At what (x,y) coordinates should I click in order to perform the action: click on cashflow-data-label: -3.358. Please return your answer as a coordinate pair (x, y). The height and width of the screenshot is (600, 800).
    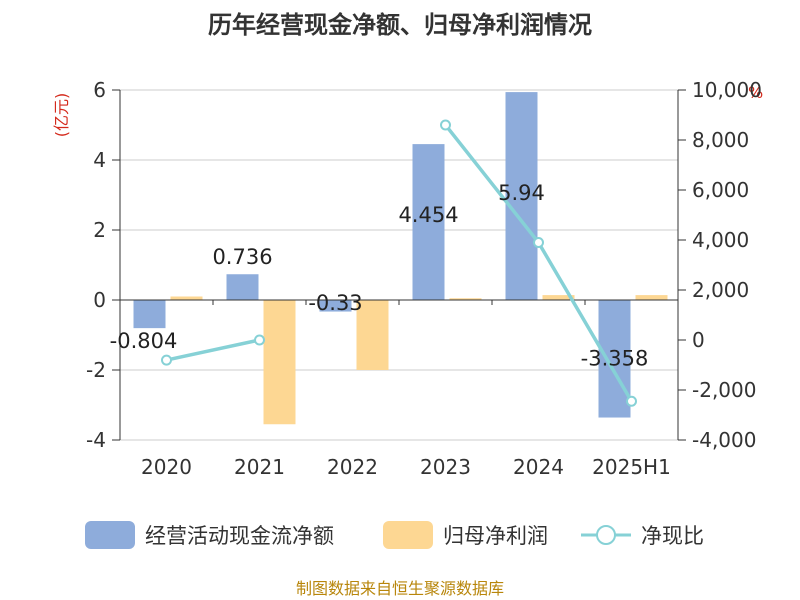
    Looking at the image, I should click on (615, 359).